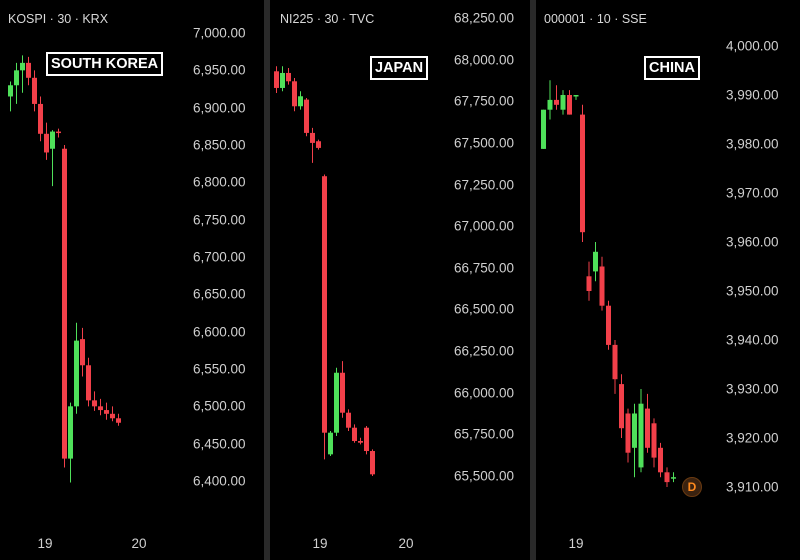 This screenshot has height=560, width=800. What do you see at coordinates (752, 389) in the screenshot?
I see `price-tick-label: 3,930.00` at bounding box center [752, 389].